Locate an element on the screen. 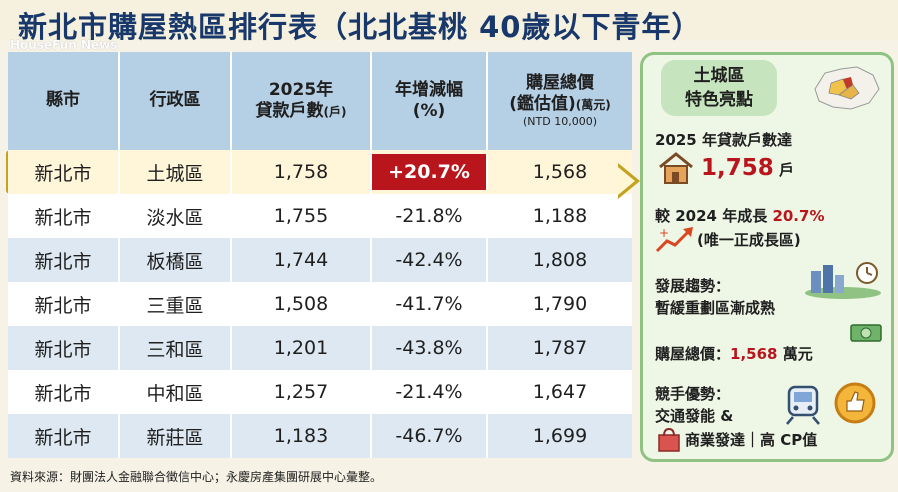  panel-price-line: 購屋總價：1,568 萬元 is located at coordinates (734, 353).